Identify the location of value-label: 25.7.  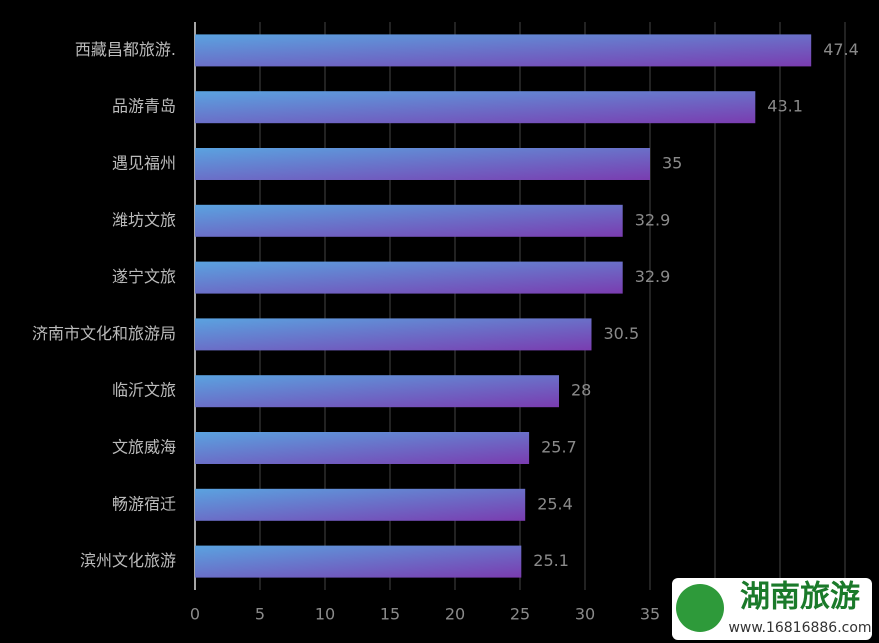
(559, 447).